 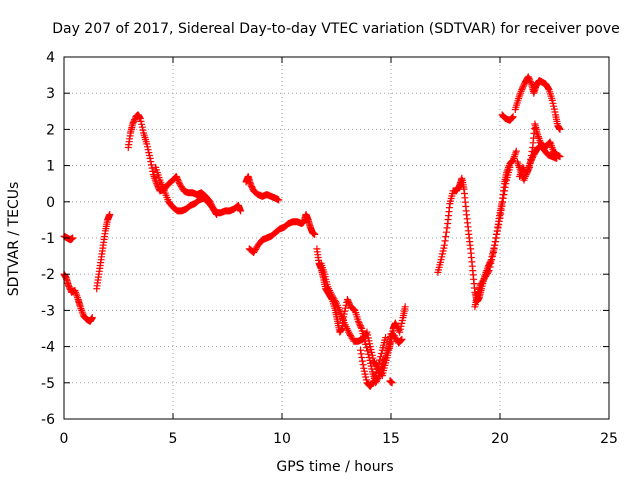 What do you see at coordinates (50, 203) in the screenshot?
I see `y-tick-label: 0` at bounding box center [50, 203].